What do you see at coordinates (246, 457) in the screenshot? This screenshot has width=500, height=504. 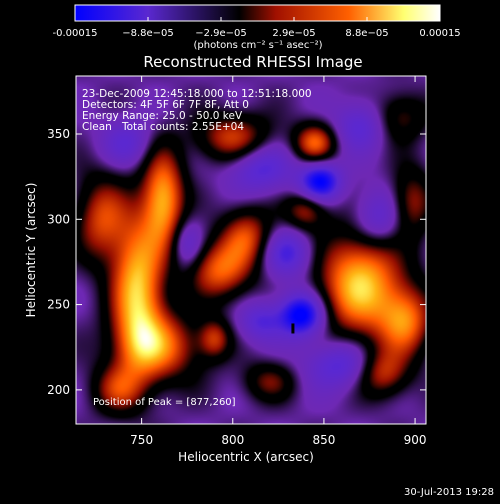 I see `x-axis-label: Heliocentric X (arcsec)` at bounding box center [246, 457].